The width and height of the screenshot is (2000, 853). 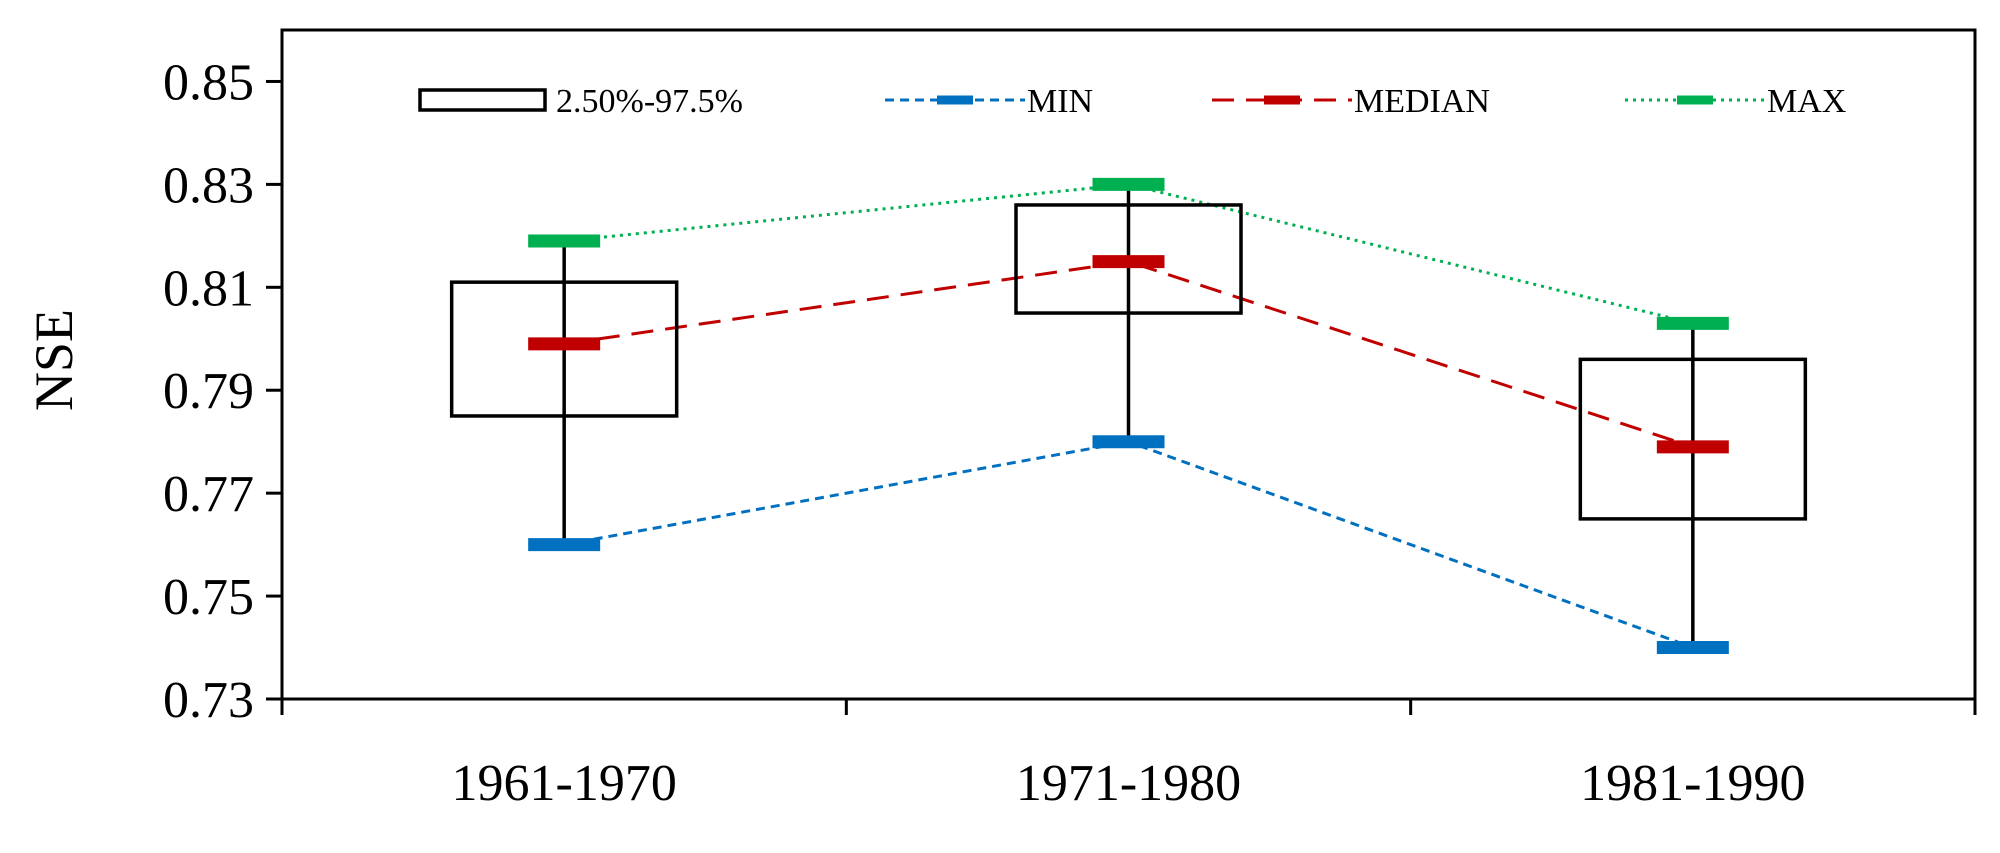 What do you see at coordinates (1060, 101) in the screenshot?
I see `legend-label: MIN` at bounding box center [1060, 101].